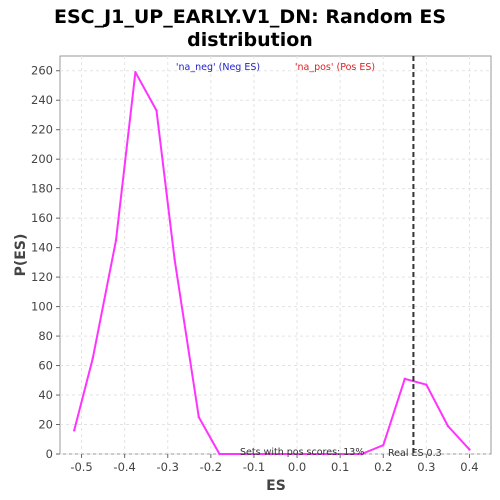 The width and height of the screenshot is (500, 500). I want to click on y-tick-label: 240, so click(42, 100).